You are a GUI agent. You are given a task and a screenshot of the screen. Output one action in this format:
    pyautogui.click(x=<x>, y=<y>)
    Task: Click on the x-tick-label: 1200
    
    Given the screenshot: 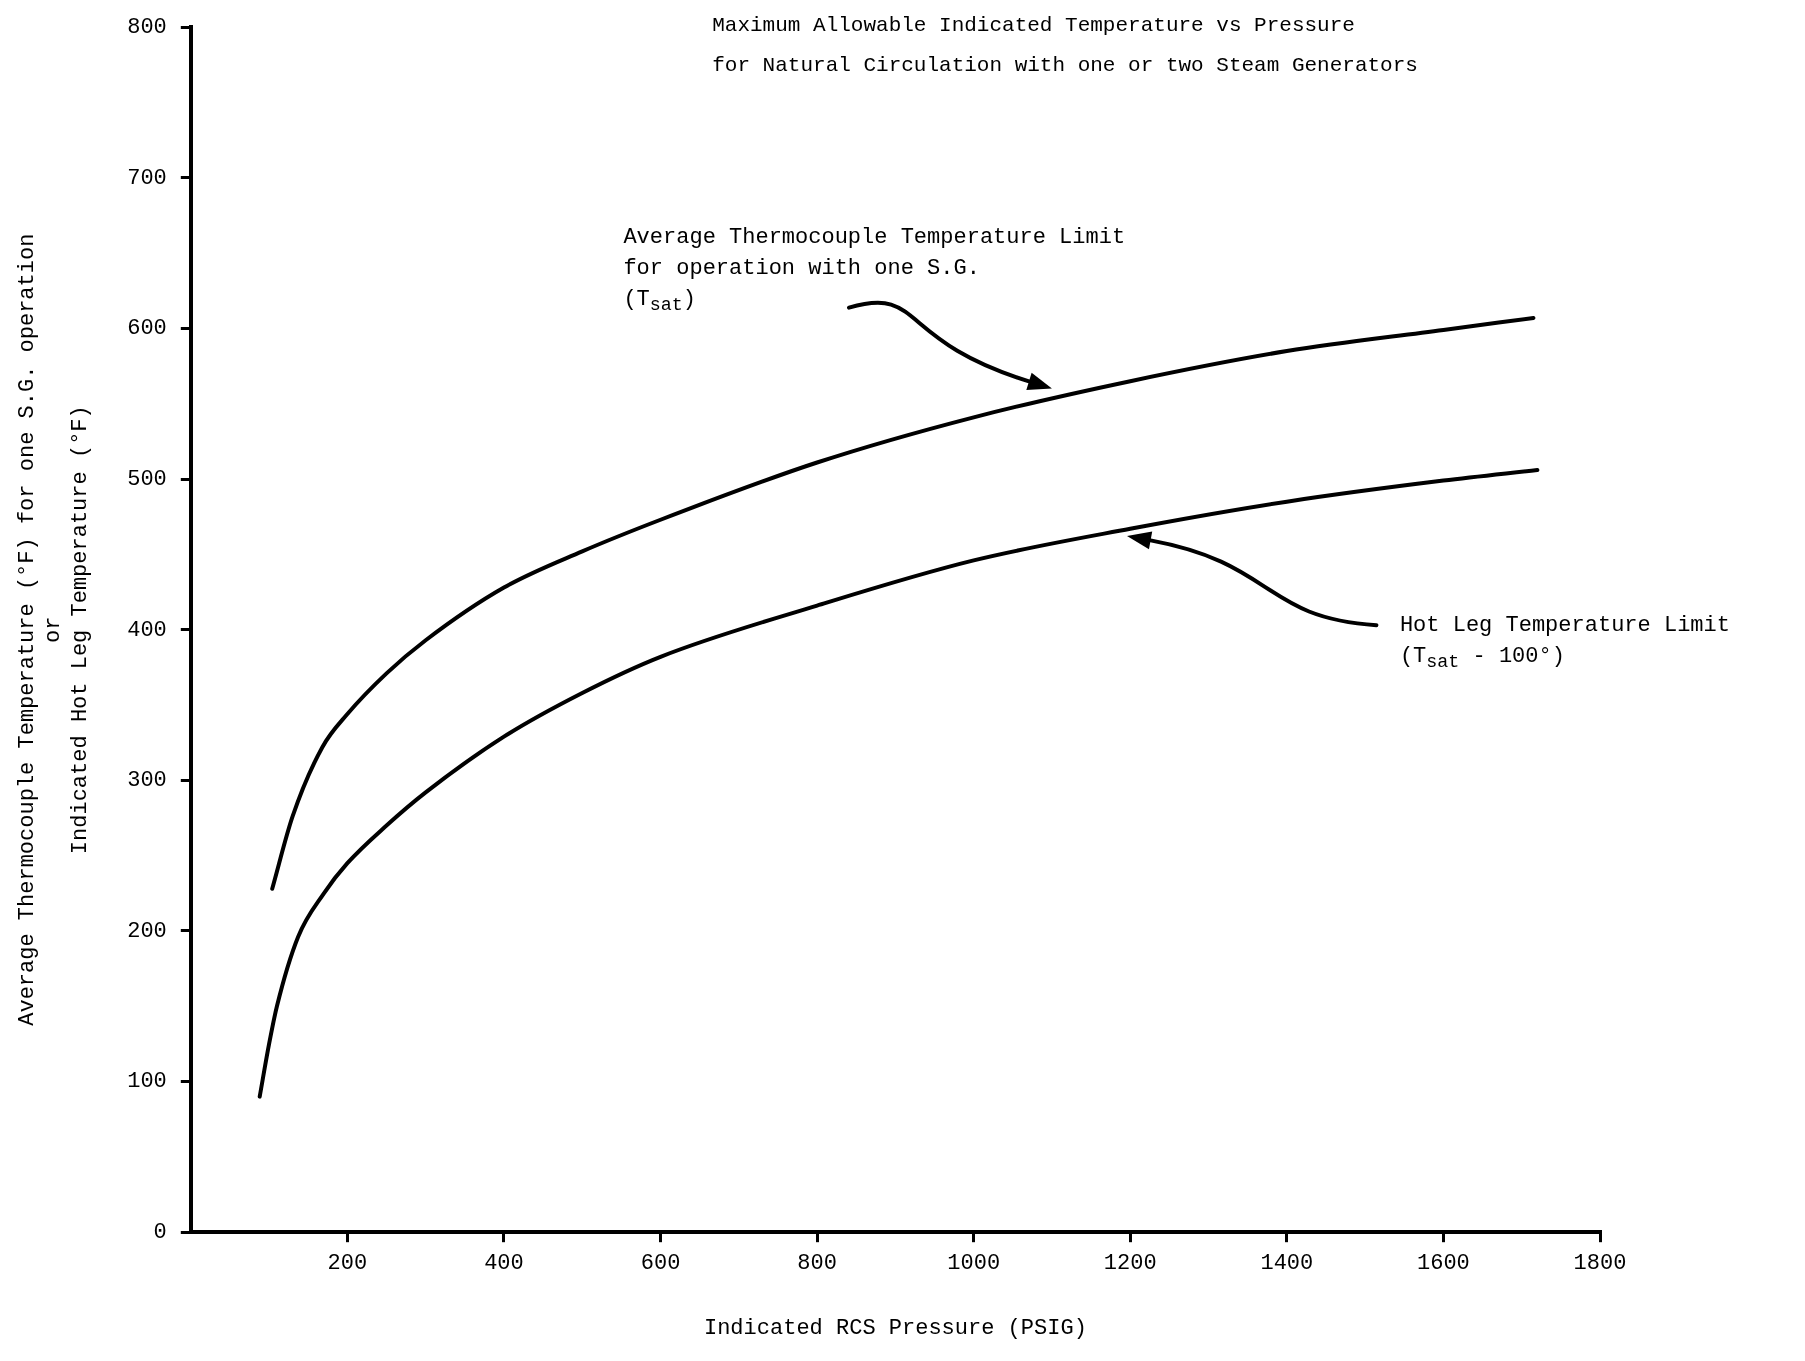 What is the action you would take?
    pyautogui.click(x=1130, y=1264)
    